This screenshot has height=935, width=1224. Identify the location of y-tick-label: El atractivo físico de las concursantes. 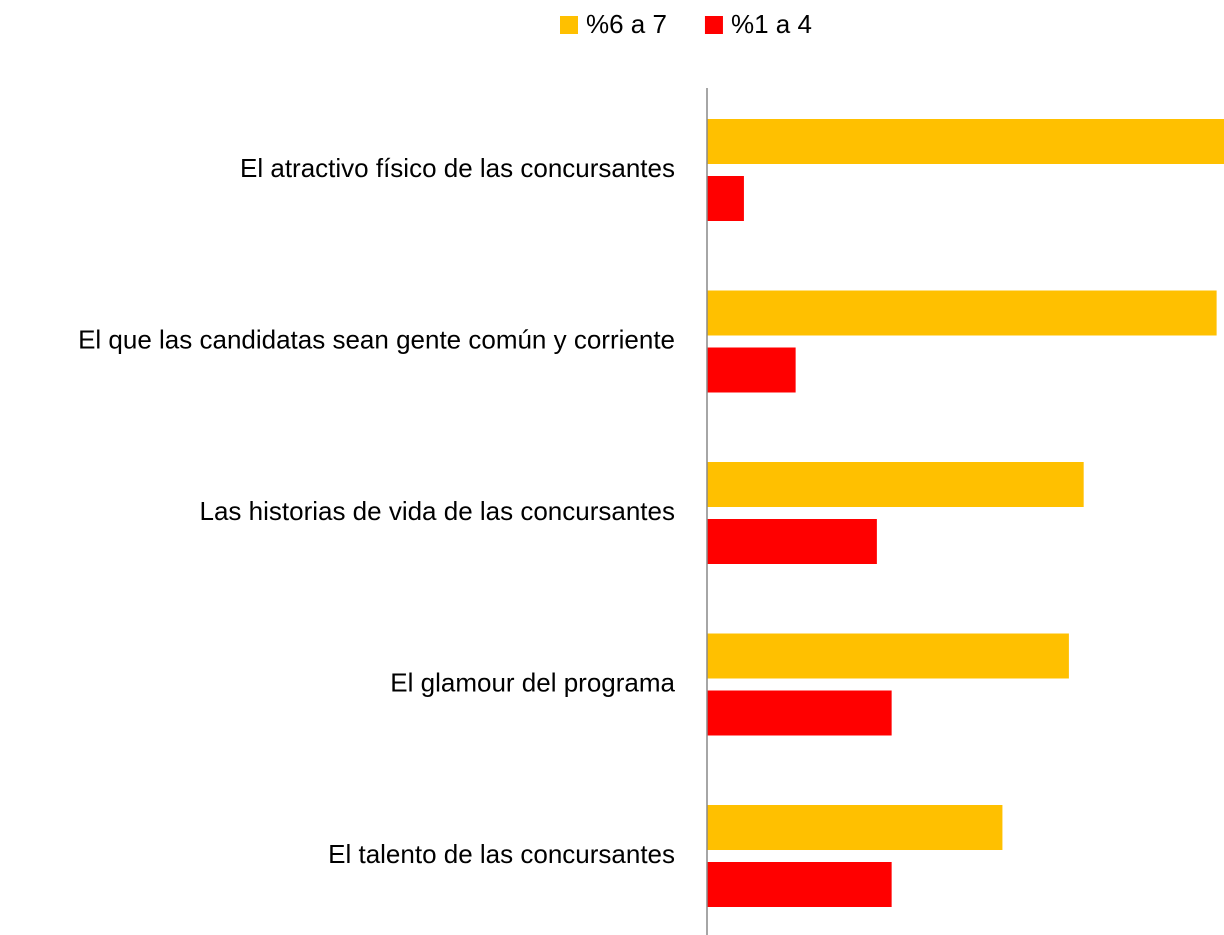
(457, 168).